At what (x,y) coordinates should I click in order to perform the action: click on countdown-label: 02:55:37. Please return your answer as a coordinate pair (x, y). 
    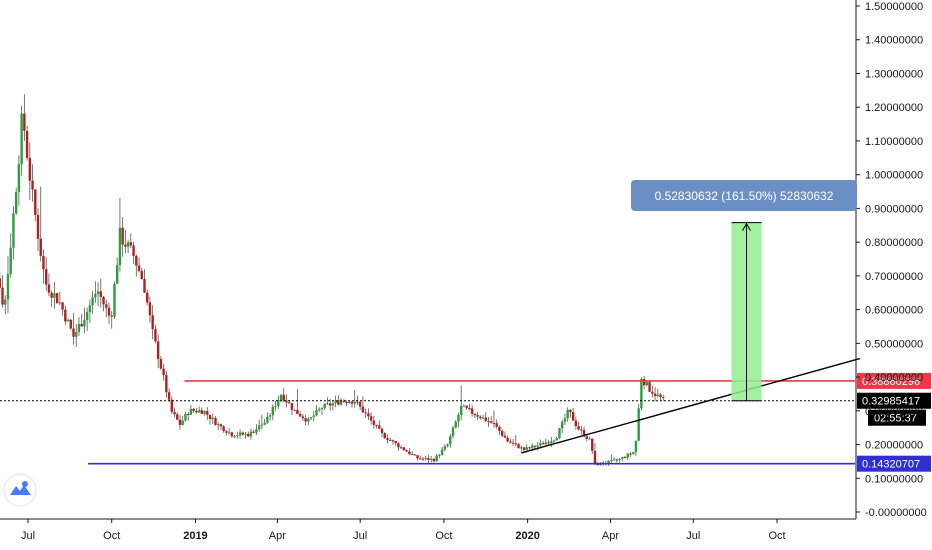
    Looking at the image, I should click on (895, 419).